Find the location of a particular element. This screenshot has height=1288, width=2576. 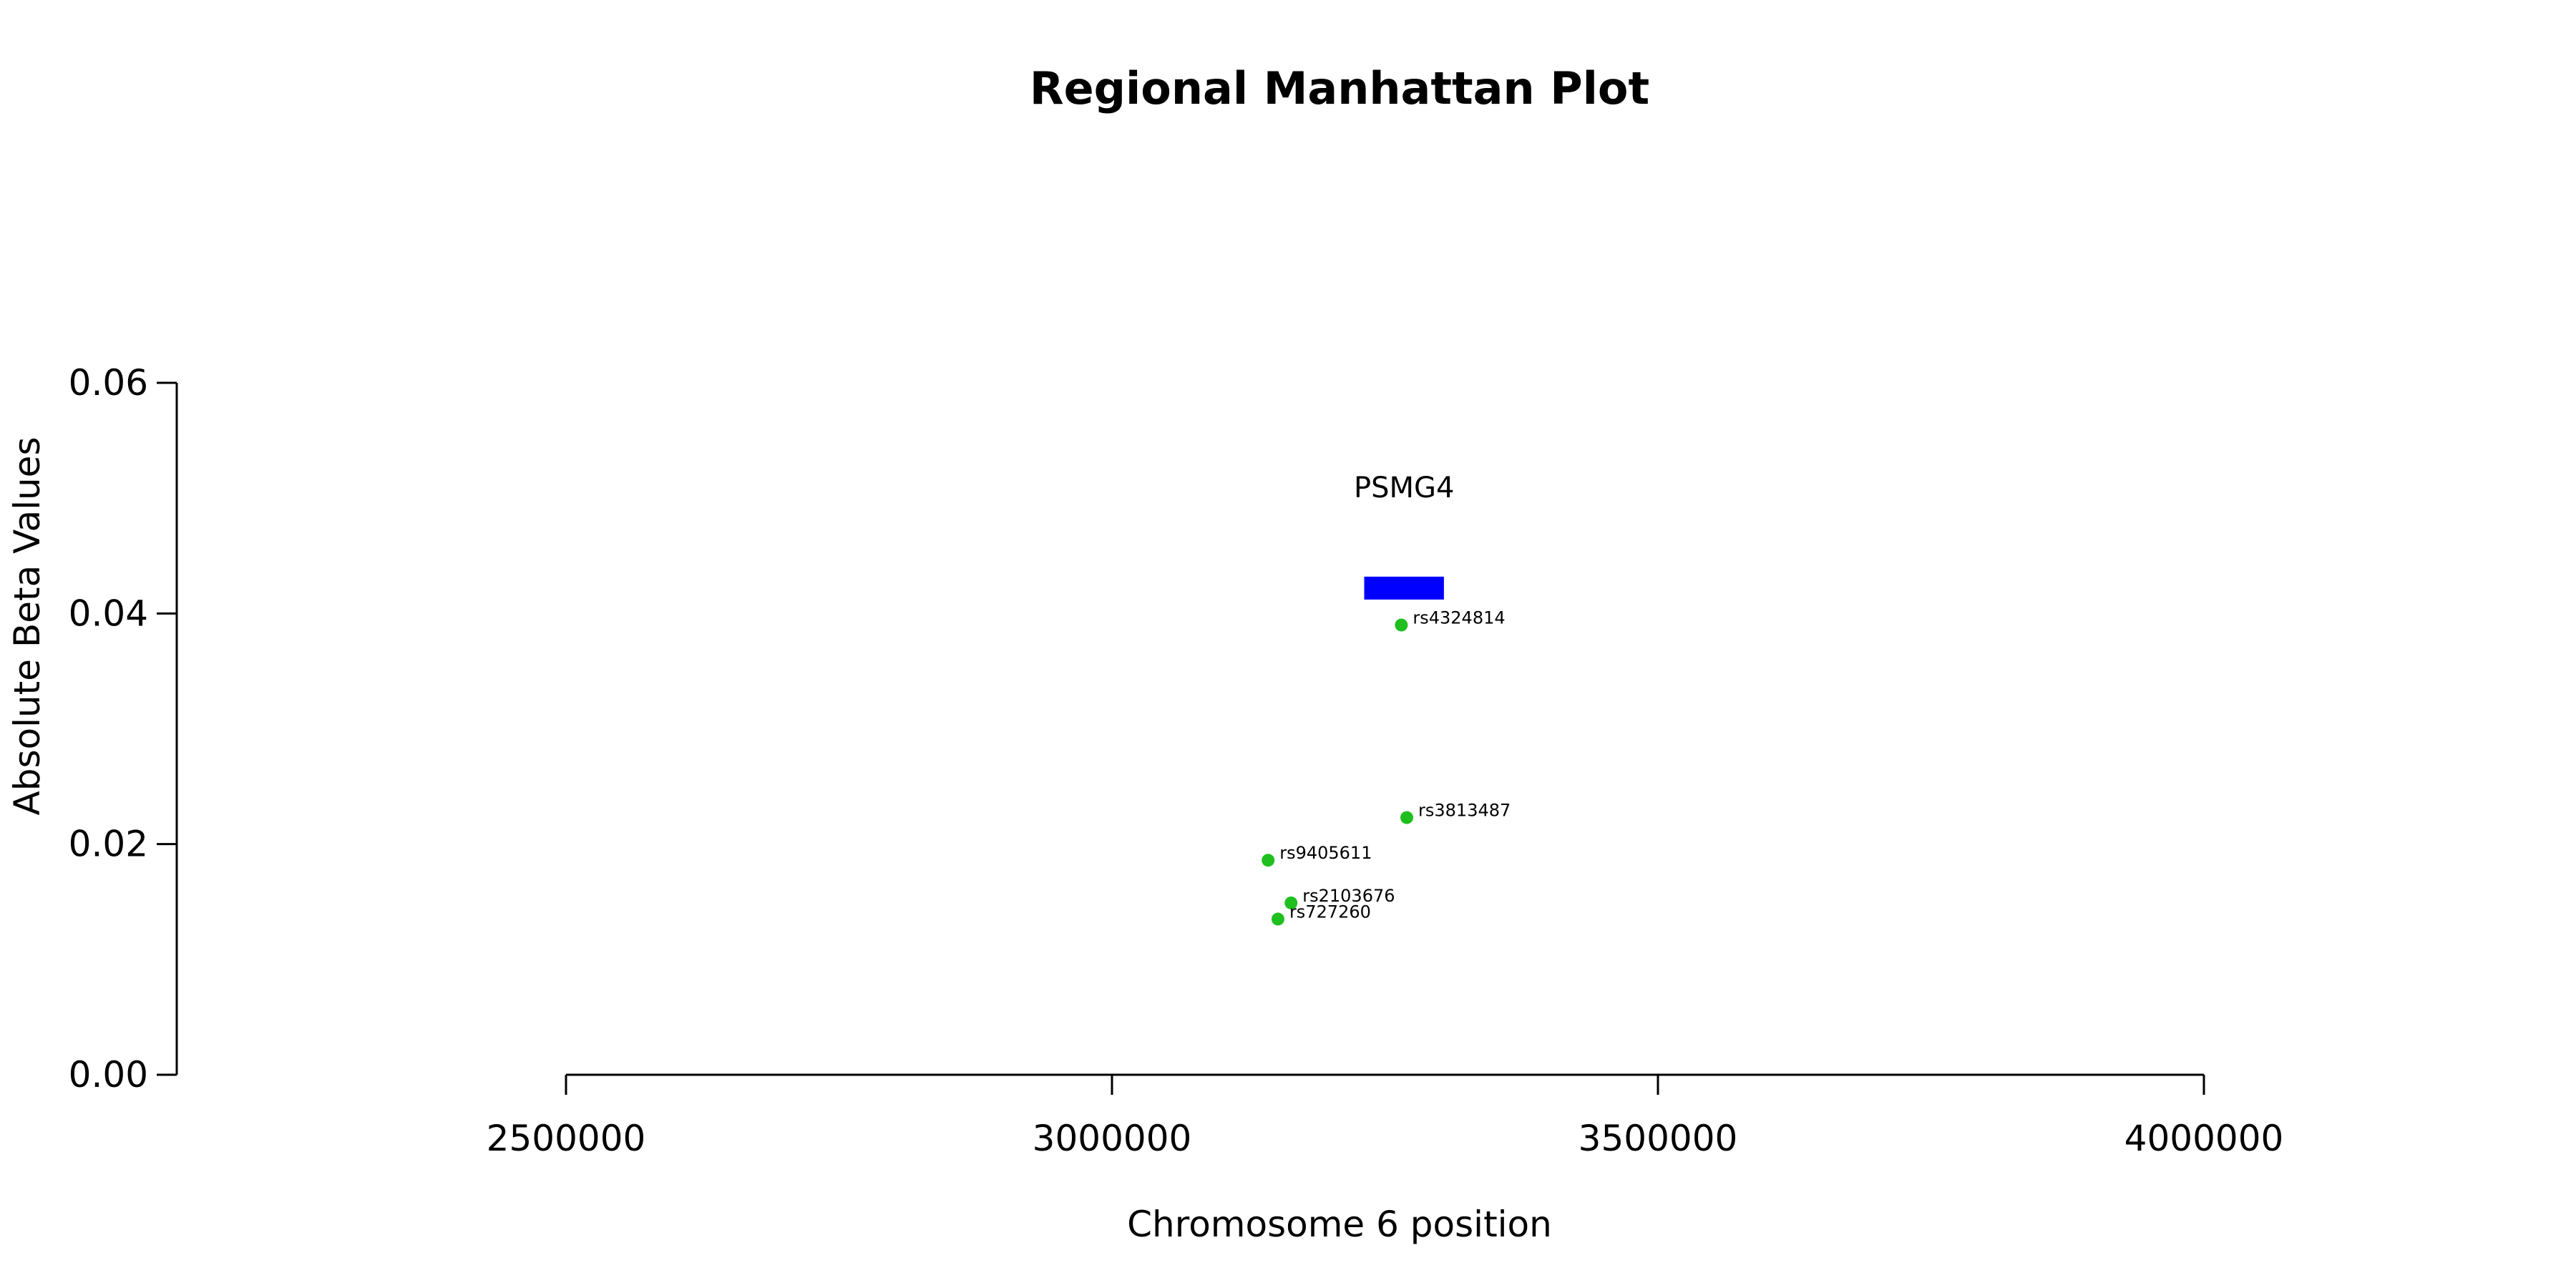

y-tick-label: 0.06 is located at coordinates (108, 383).